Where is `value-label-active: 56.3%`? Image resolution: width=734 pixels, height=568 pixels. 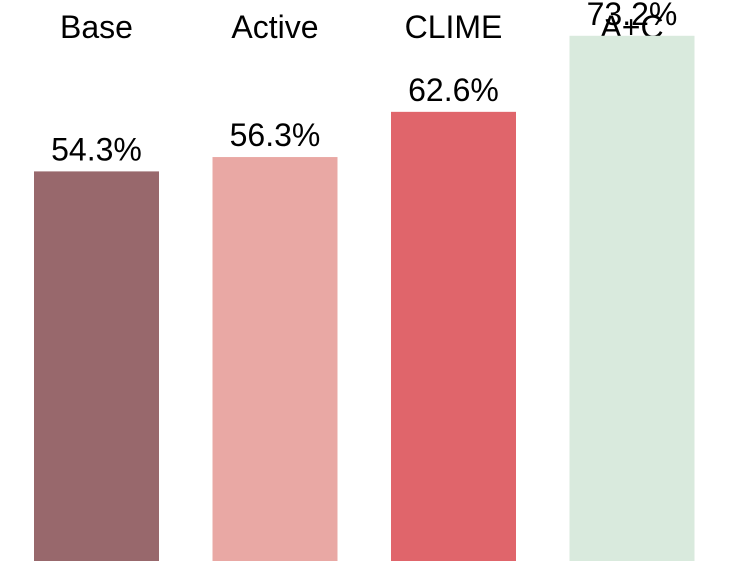
value-label-active: 56.3% is located at coordinates (275, 135).